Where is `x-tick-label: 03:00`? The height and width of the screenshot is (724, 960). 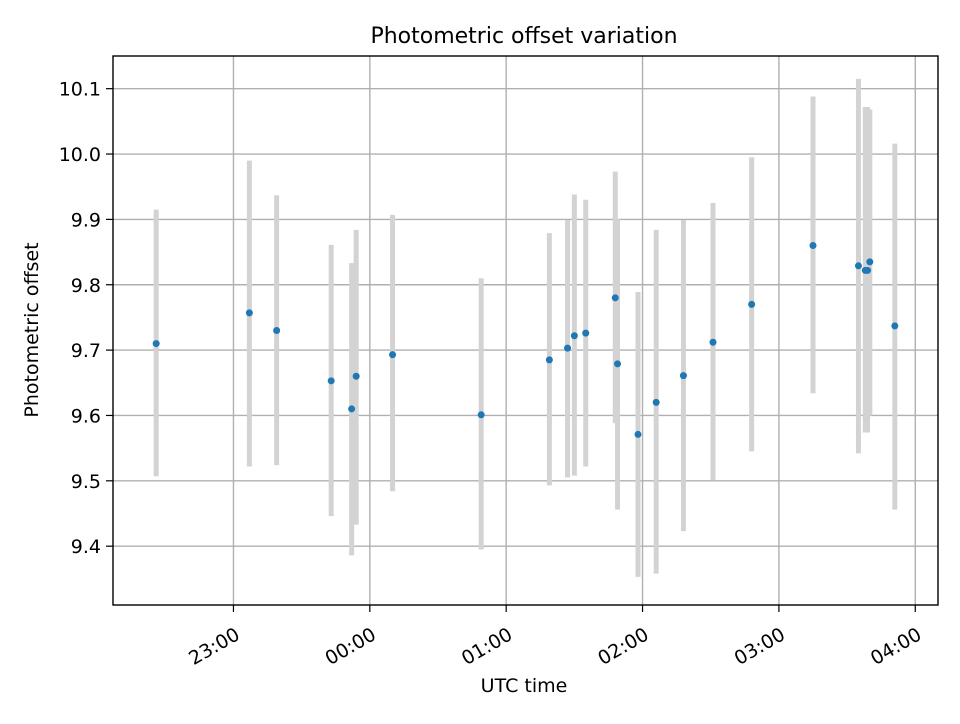 x-tick-label: 03:00 is located at coordinates (760, 646).